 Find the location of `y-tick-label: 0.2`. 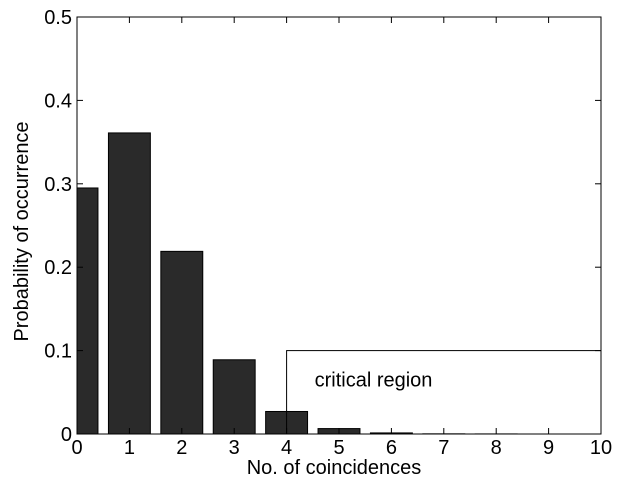

y-tick-label: 0.2 is located at coordinates (58, 268).